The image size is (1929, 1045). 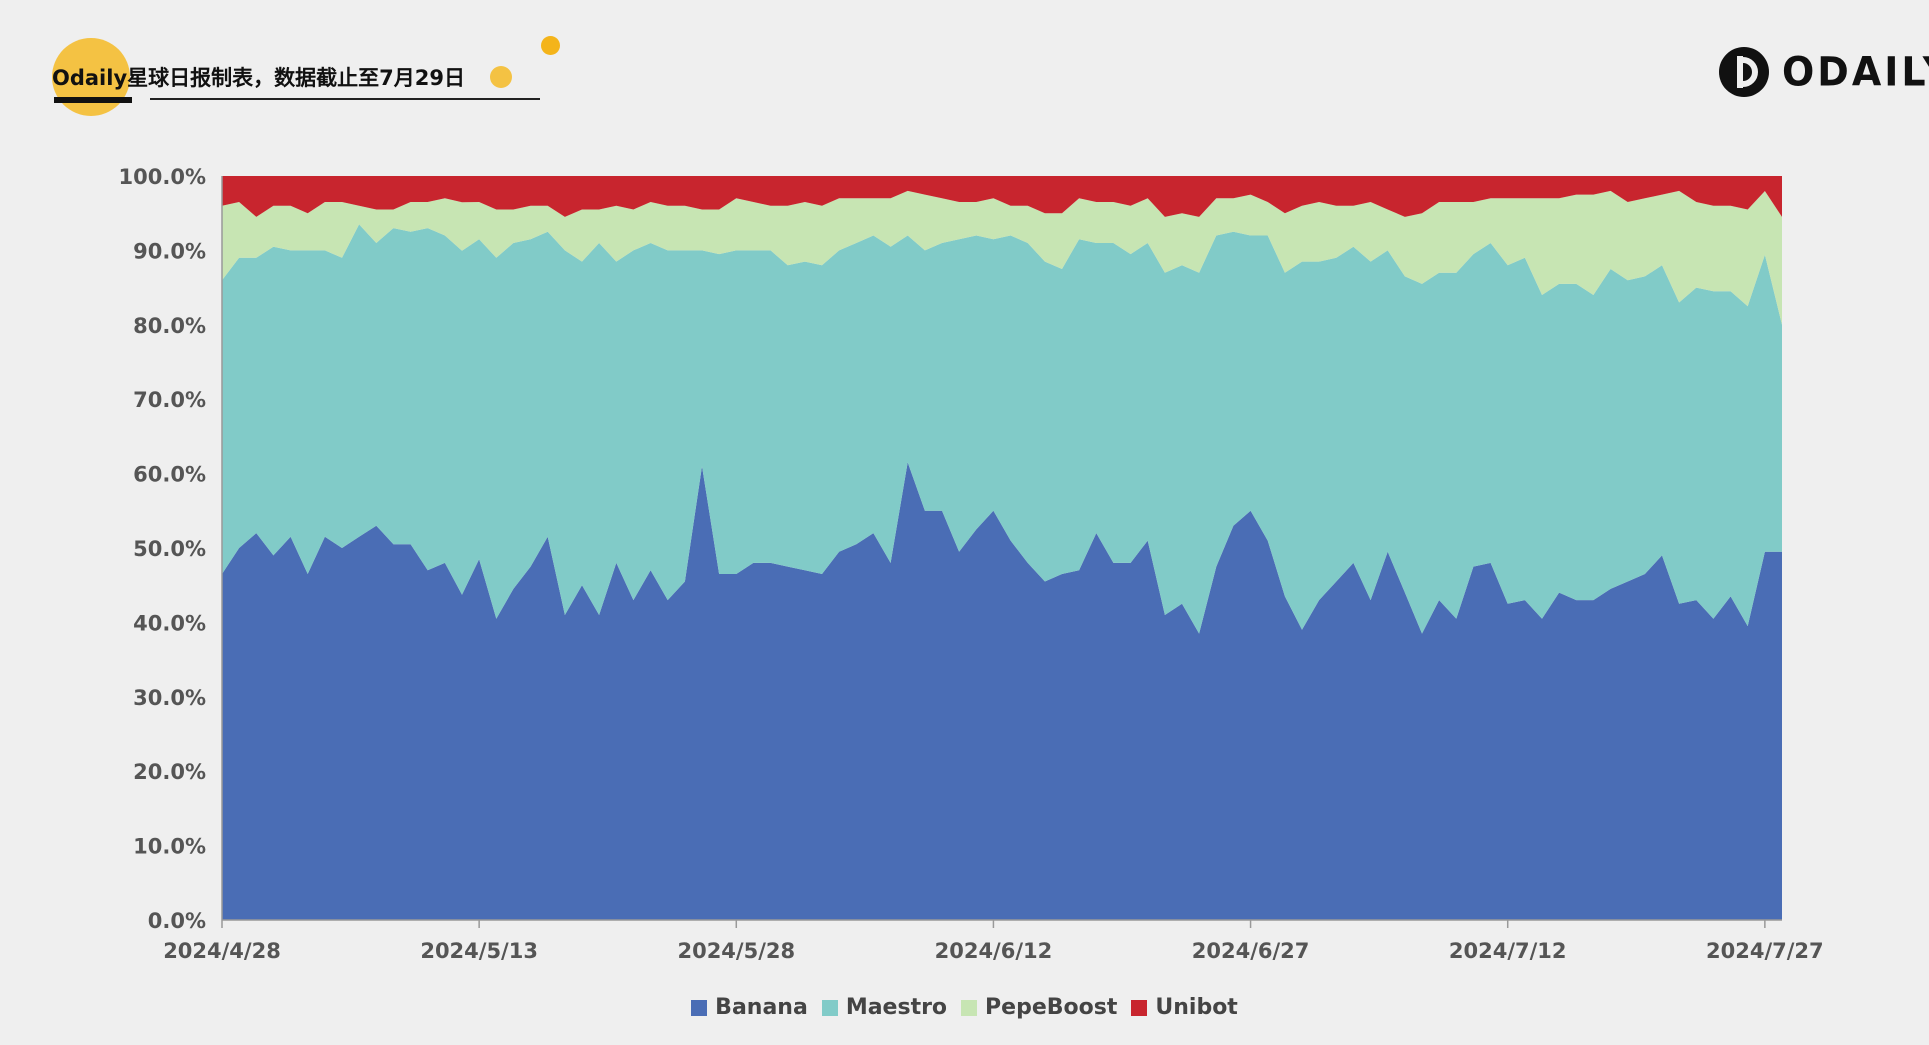 I want to click on x-tick-label: 2024/6/12, so click(x=994, y=951).